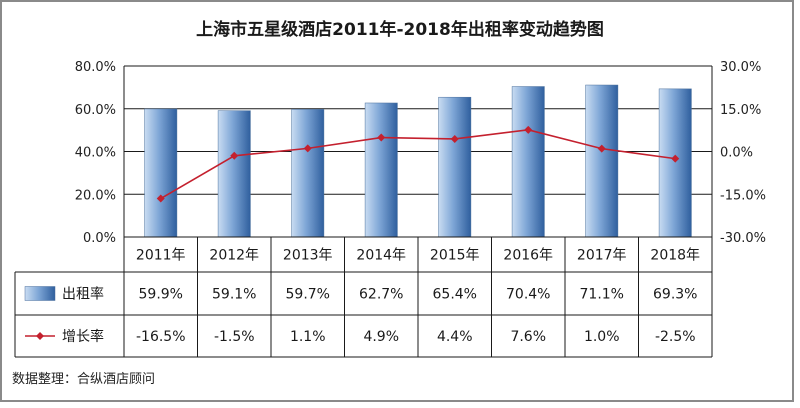 Image resolution: width=800 pixels, height=408 pixels. Describe the element at coordinates (602, 256) in the screenshot. I see `x-tick-label: 2017年` at that location.